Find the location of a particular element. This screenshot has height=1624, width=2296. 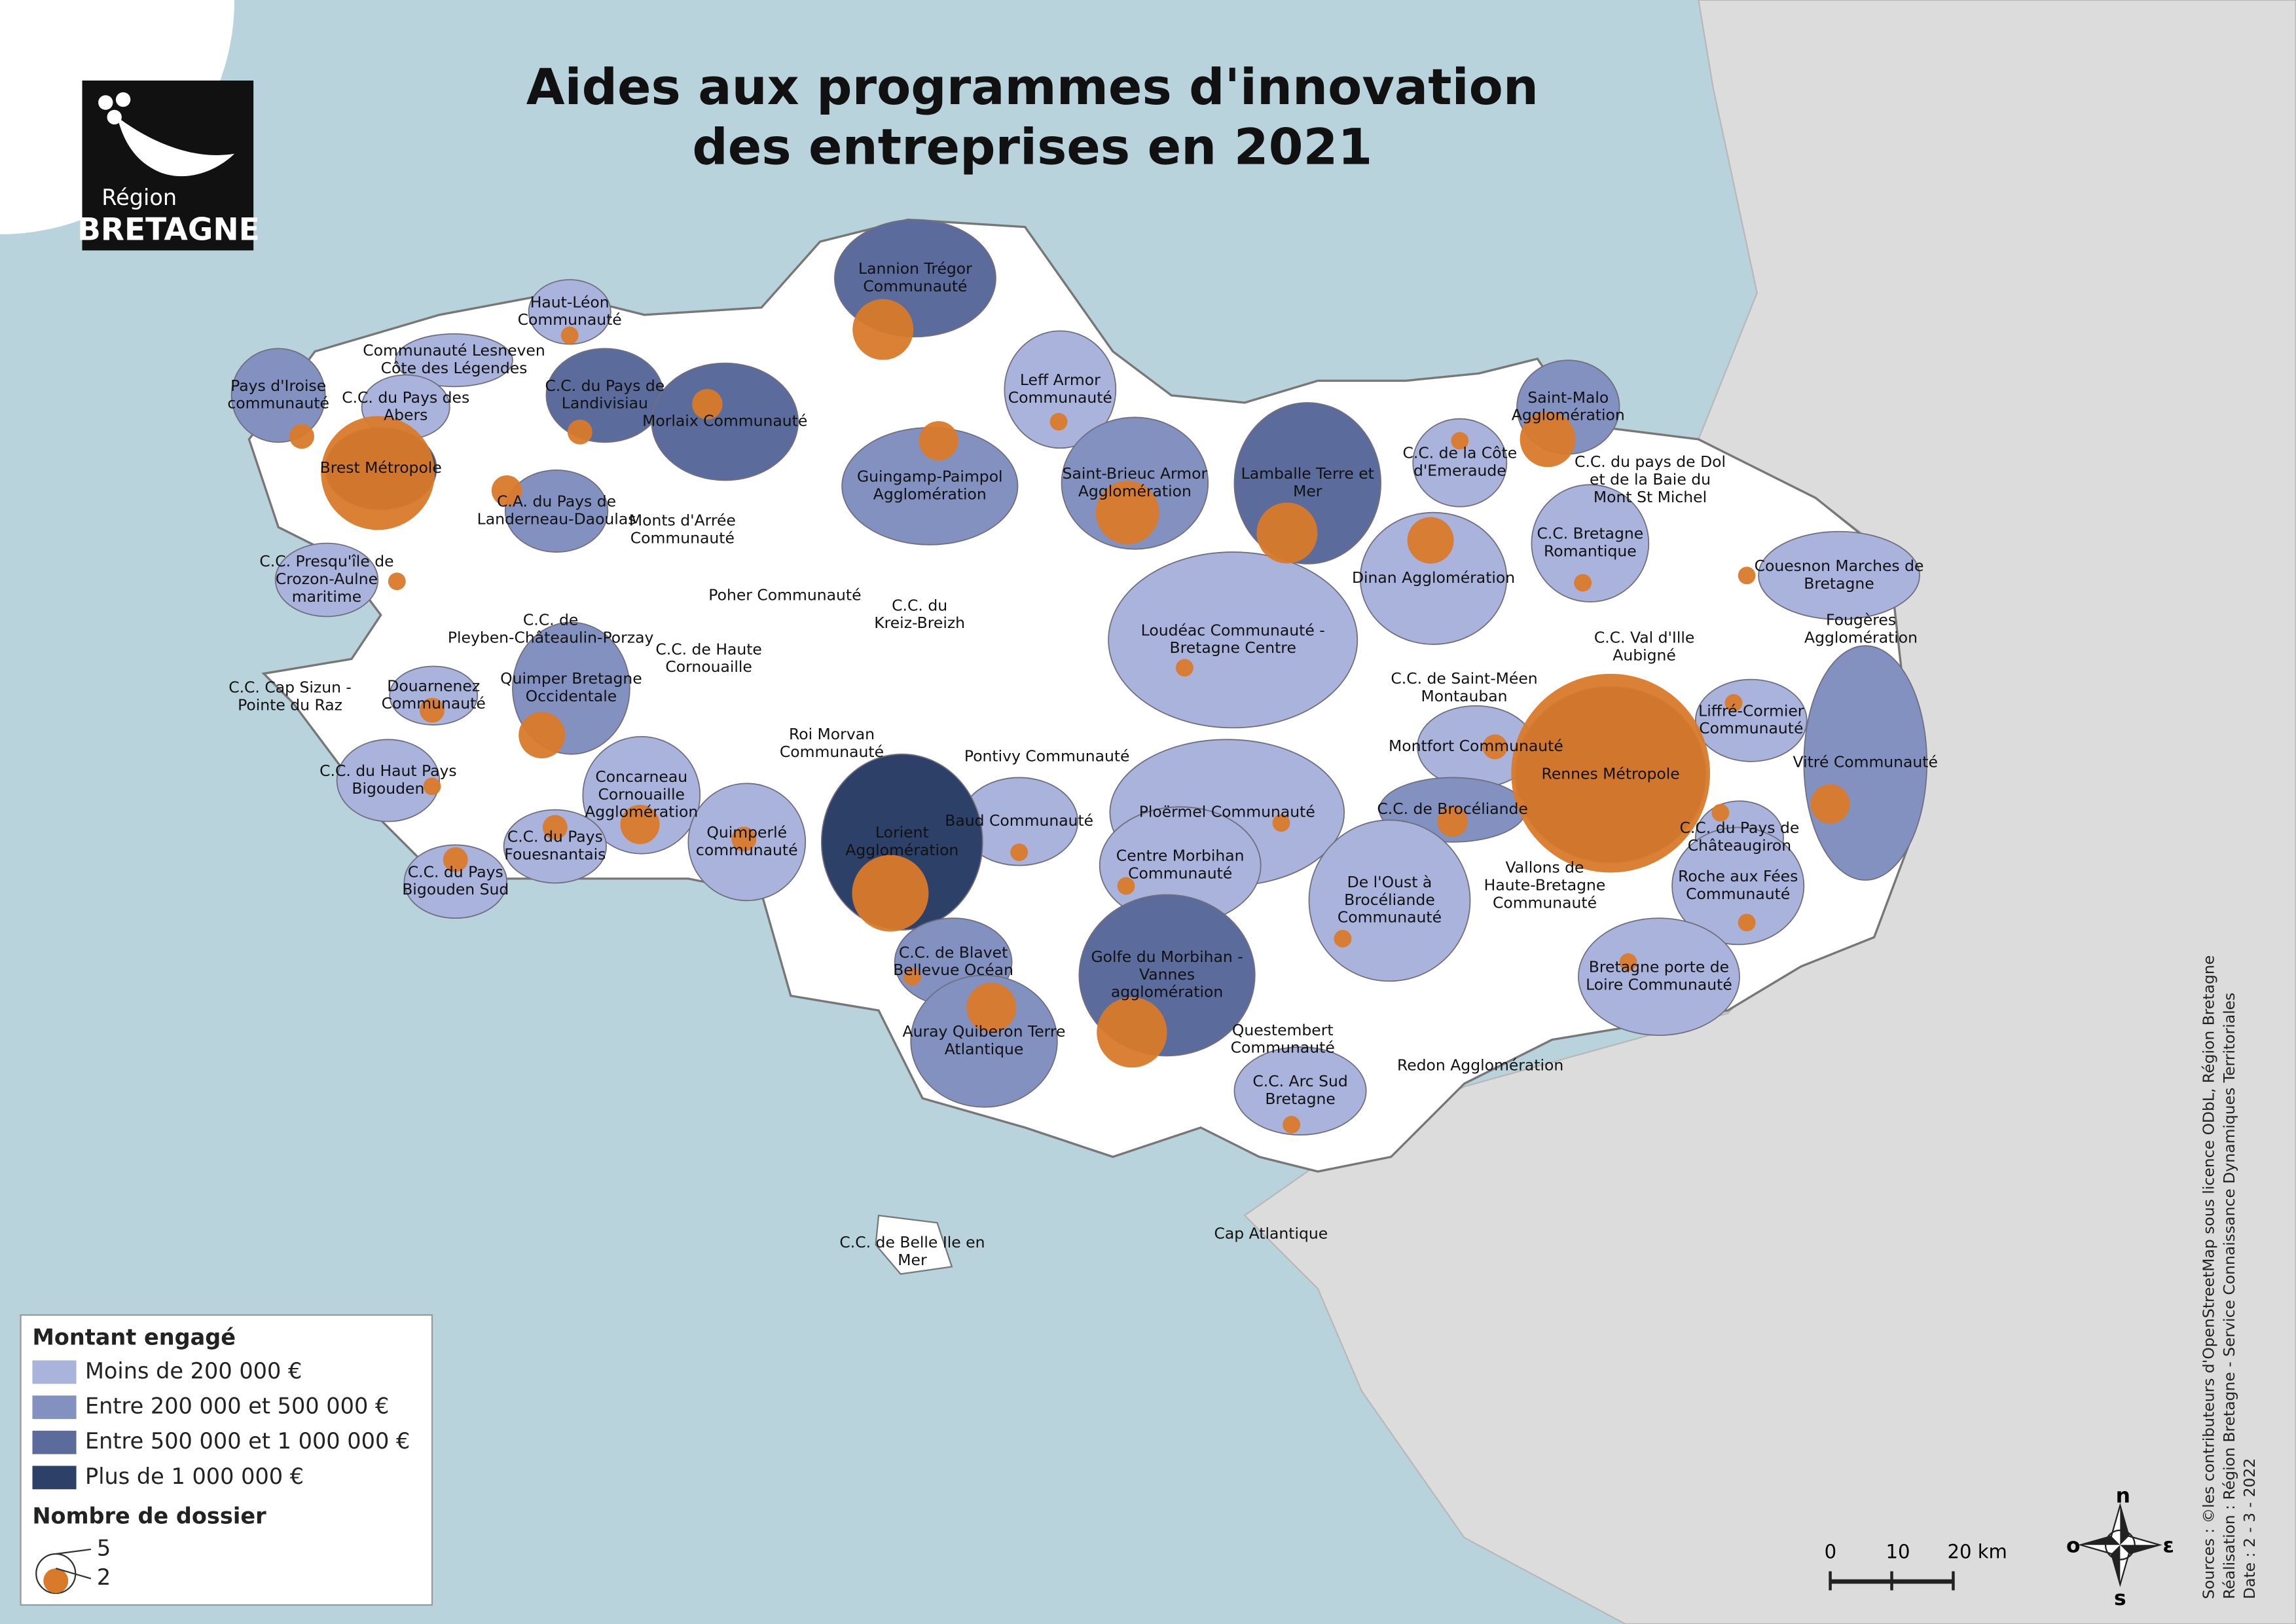

logo-text: Région is located at coordinates (139, 197).